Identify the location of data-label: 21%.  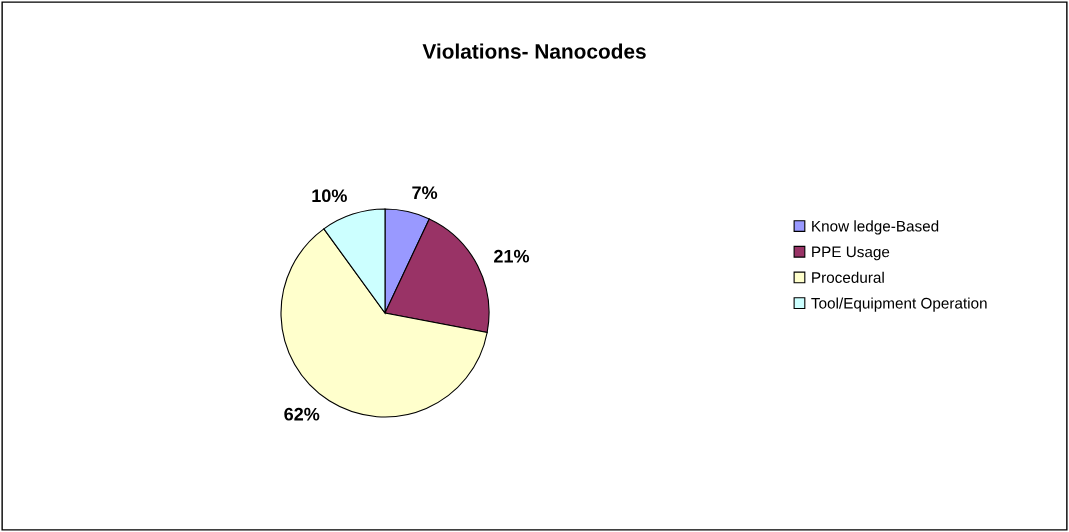
(512, 256).